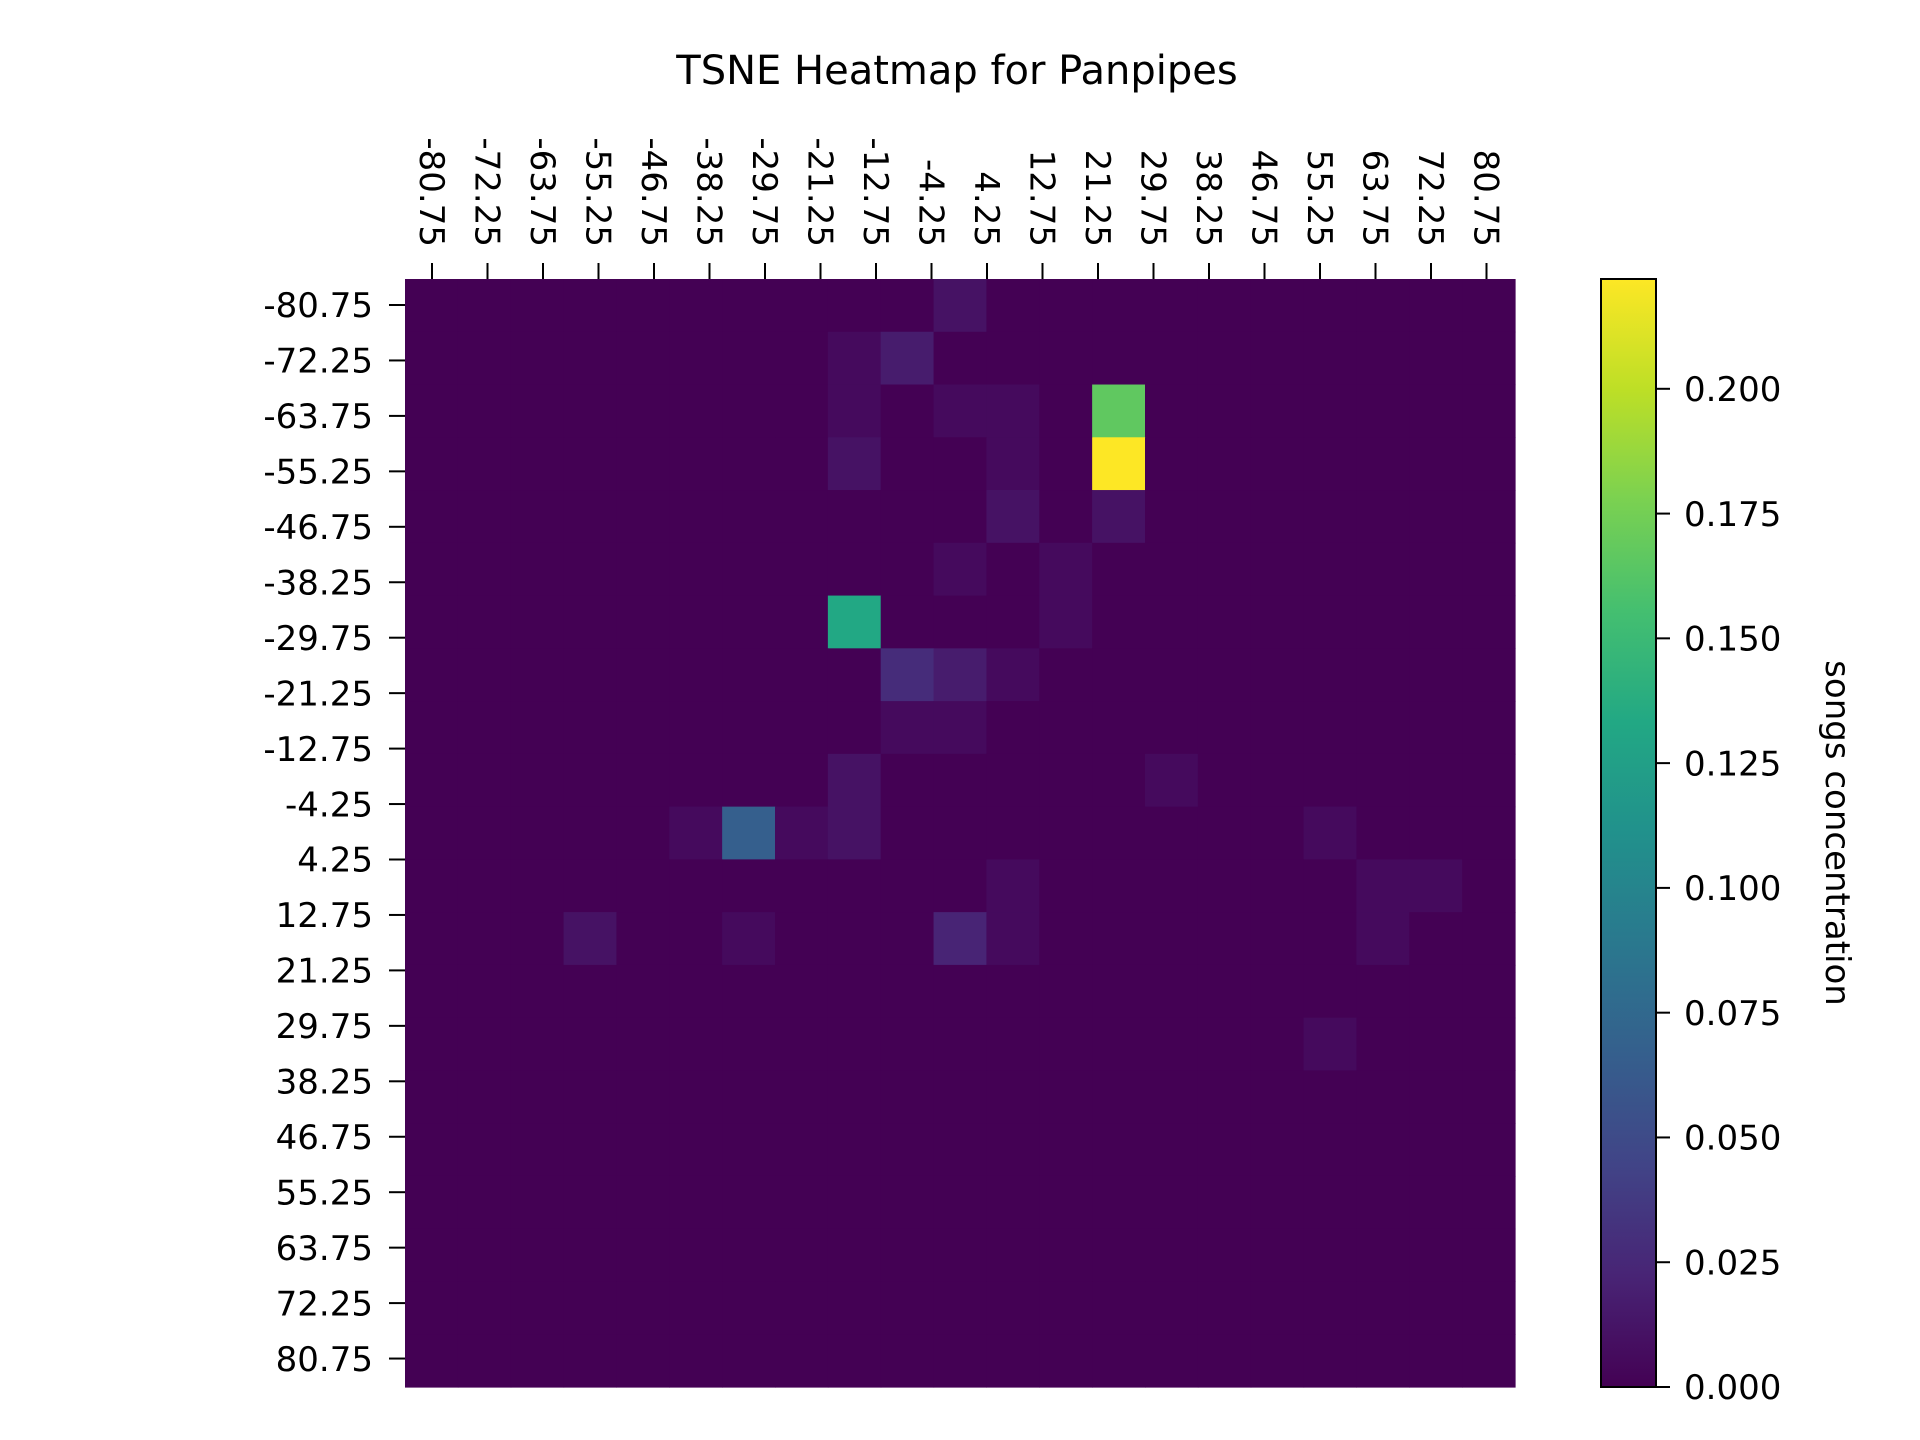 Image resolution: width=1920 pixels, height=1440 pixels. I want to click on y-tick-label: 46.75, so click(324, 1138).